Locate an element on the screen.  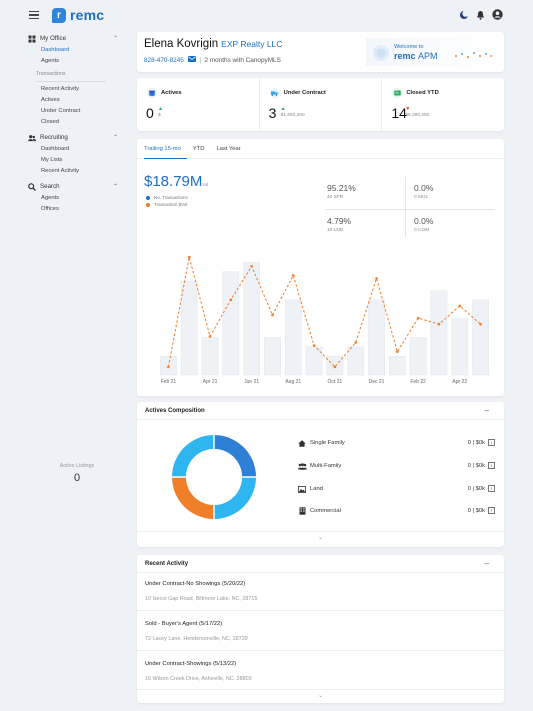
kpi-mul-pct: 0.0% is located at coordinates (424, 188).